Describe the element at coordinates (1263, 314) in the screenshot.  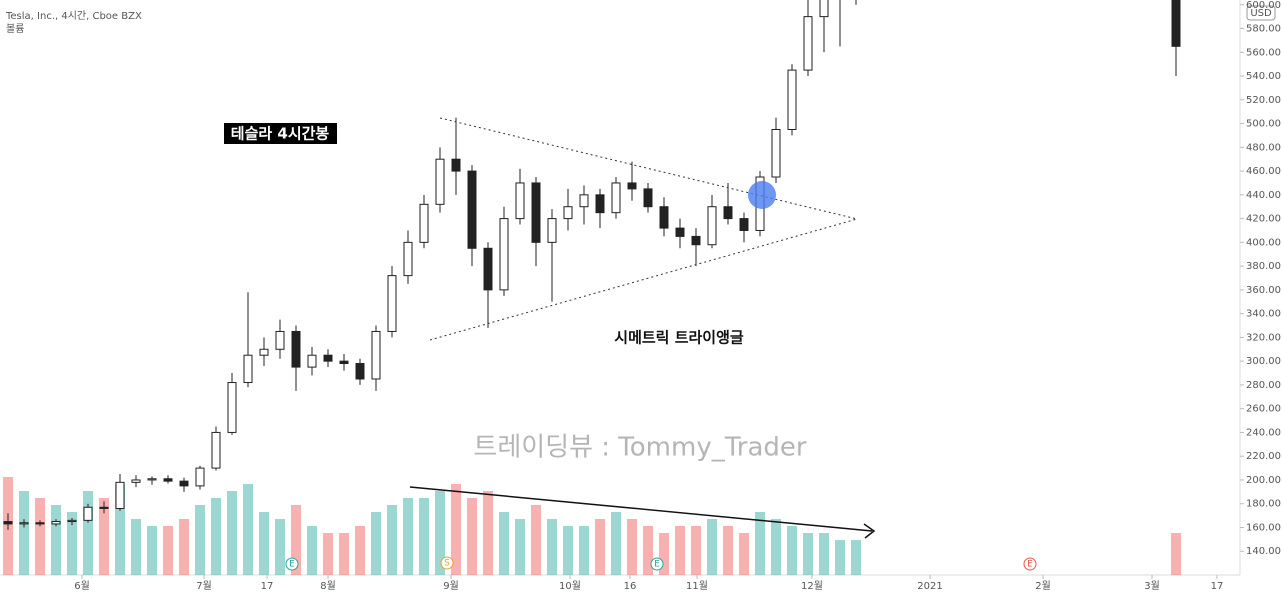
I see `y-tick-label: 340.00` at that location.